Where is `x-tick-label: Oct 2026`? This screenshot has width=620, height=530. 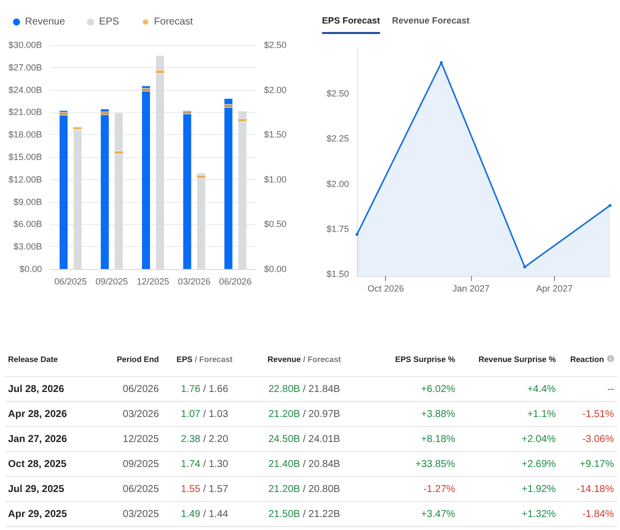
x-tick-label: Oct 2026 is located at coordinates (385, 289).